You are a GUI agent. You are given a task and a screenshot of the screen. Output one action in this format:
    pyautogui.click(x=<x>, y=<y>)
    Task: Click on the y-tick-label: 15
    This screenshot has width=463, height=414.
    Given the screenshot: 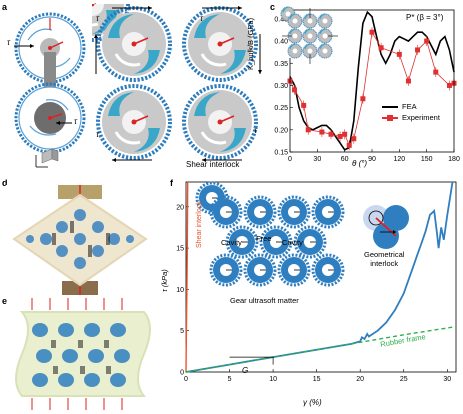 What is the action you would take?
    pyautogui.click(x=180, y=249)
    